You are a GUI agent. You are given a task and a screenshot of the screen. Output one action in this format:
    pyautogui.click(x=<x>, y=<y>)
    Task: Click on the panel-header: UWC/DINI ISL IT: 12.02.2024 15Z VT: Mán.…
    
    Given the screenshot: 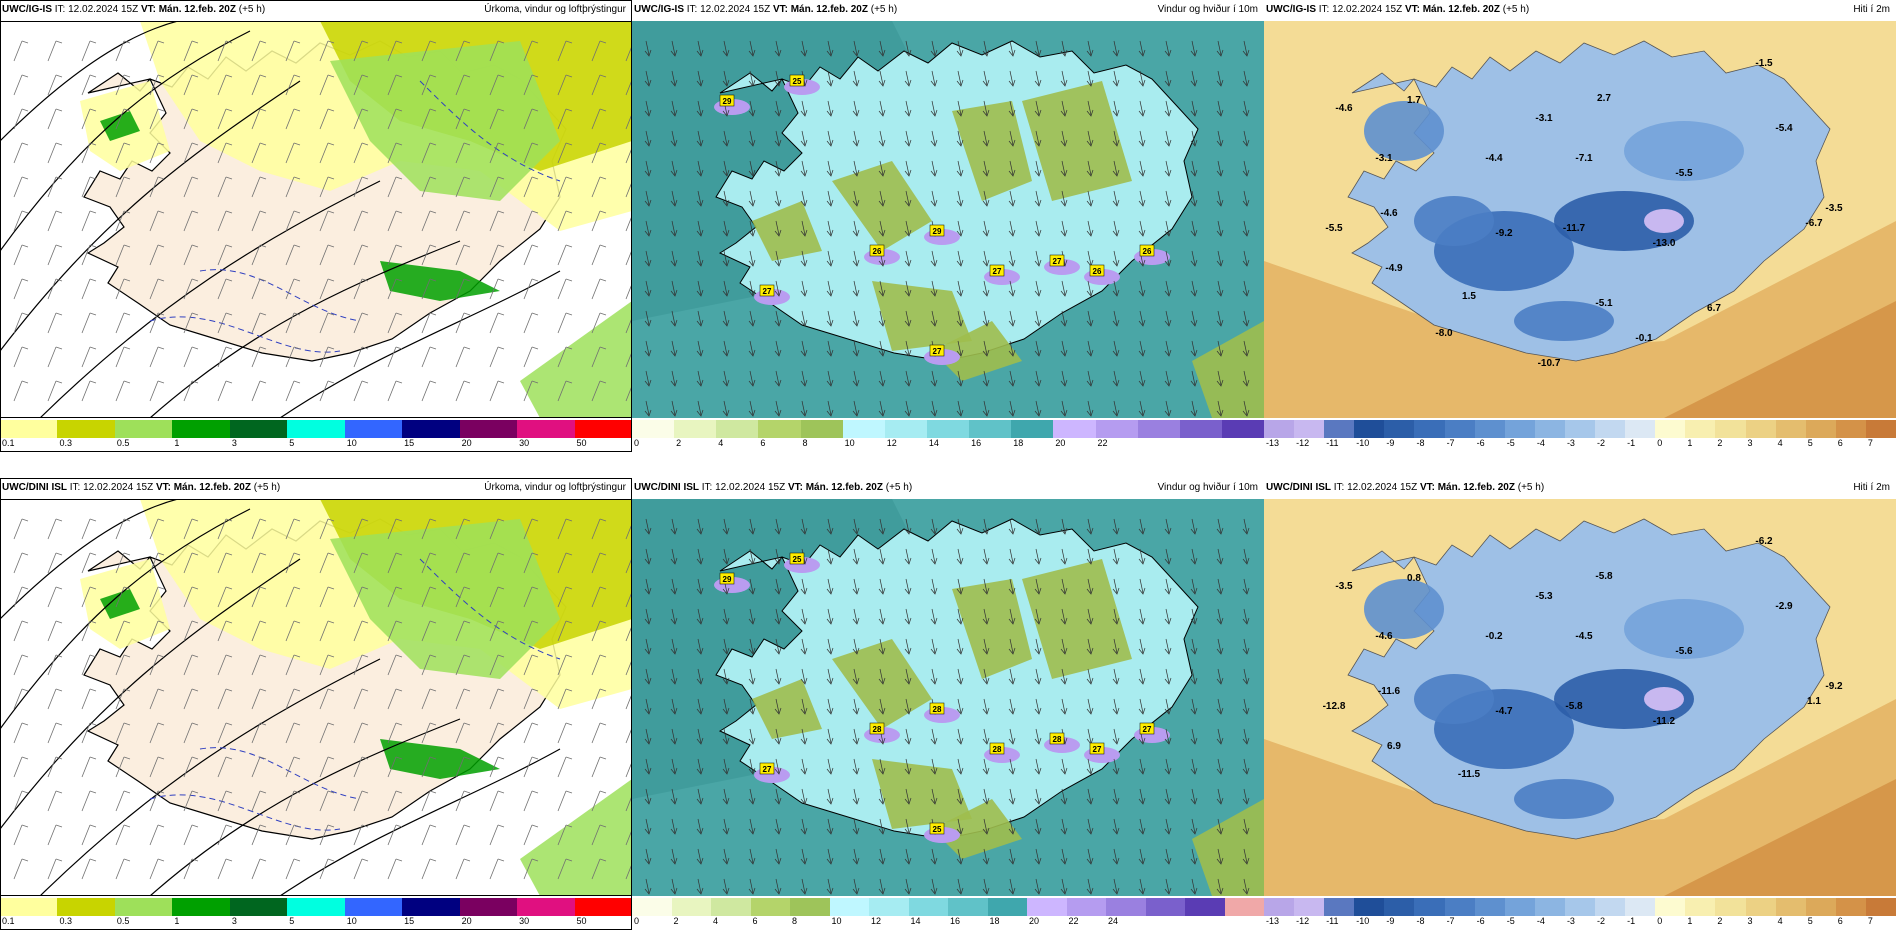 What is the action you would take?
    pyautogui.click(x=948, y=488)
    